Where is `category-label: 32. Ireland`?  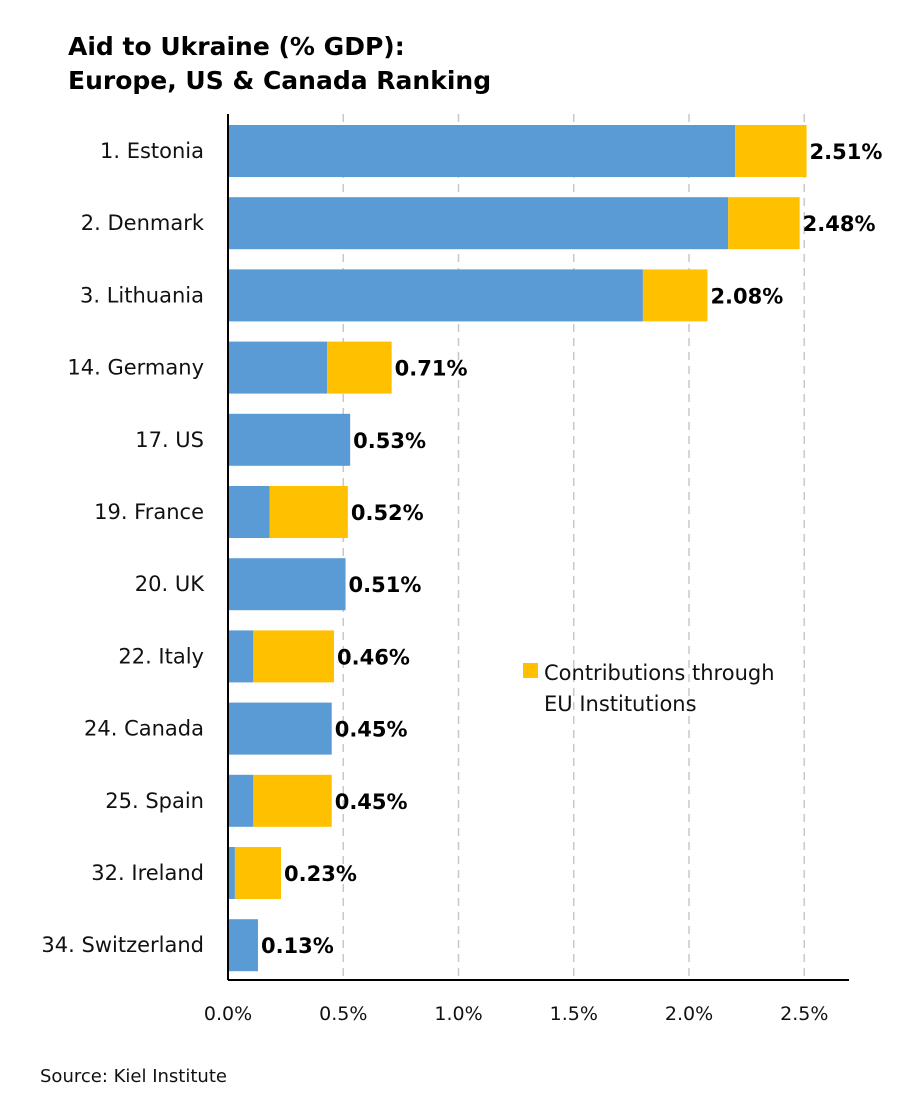 category-label: 32. Ireland is located at coordinates (147, 873).